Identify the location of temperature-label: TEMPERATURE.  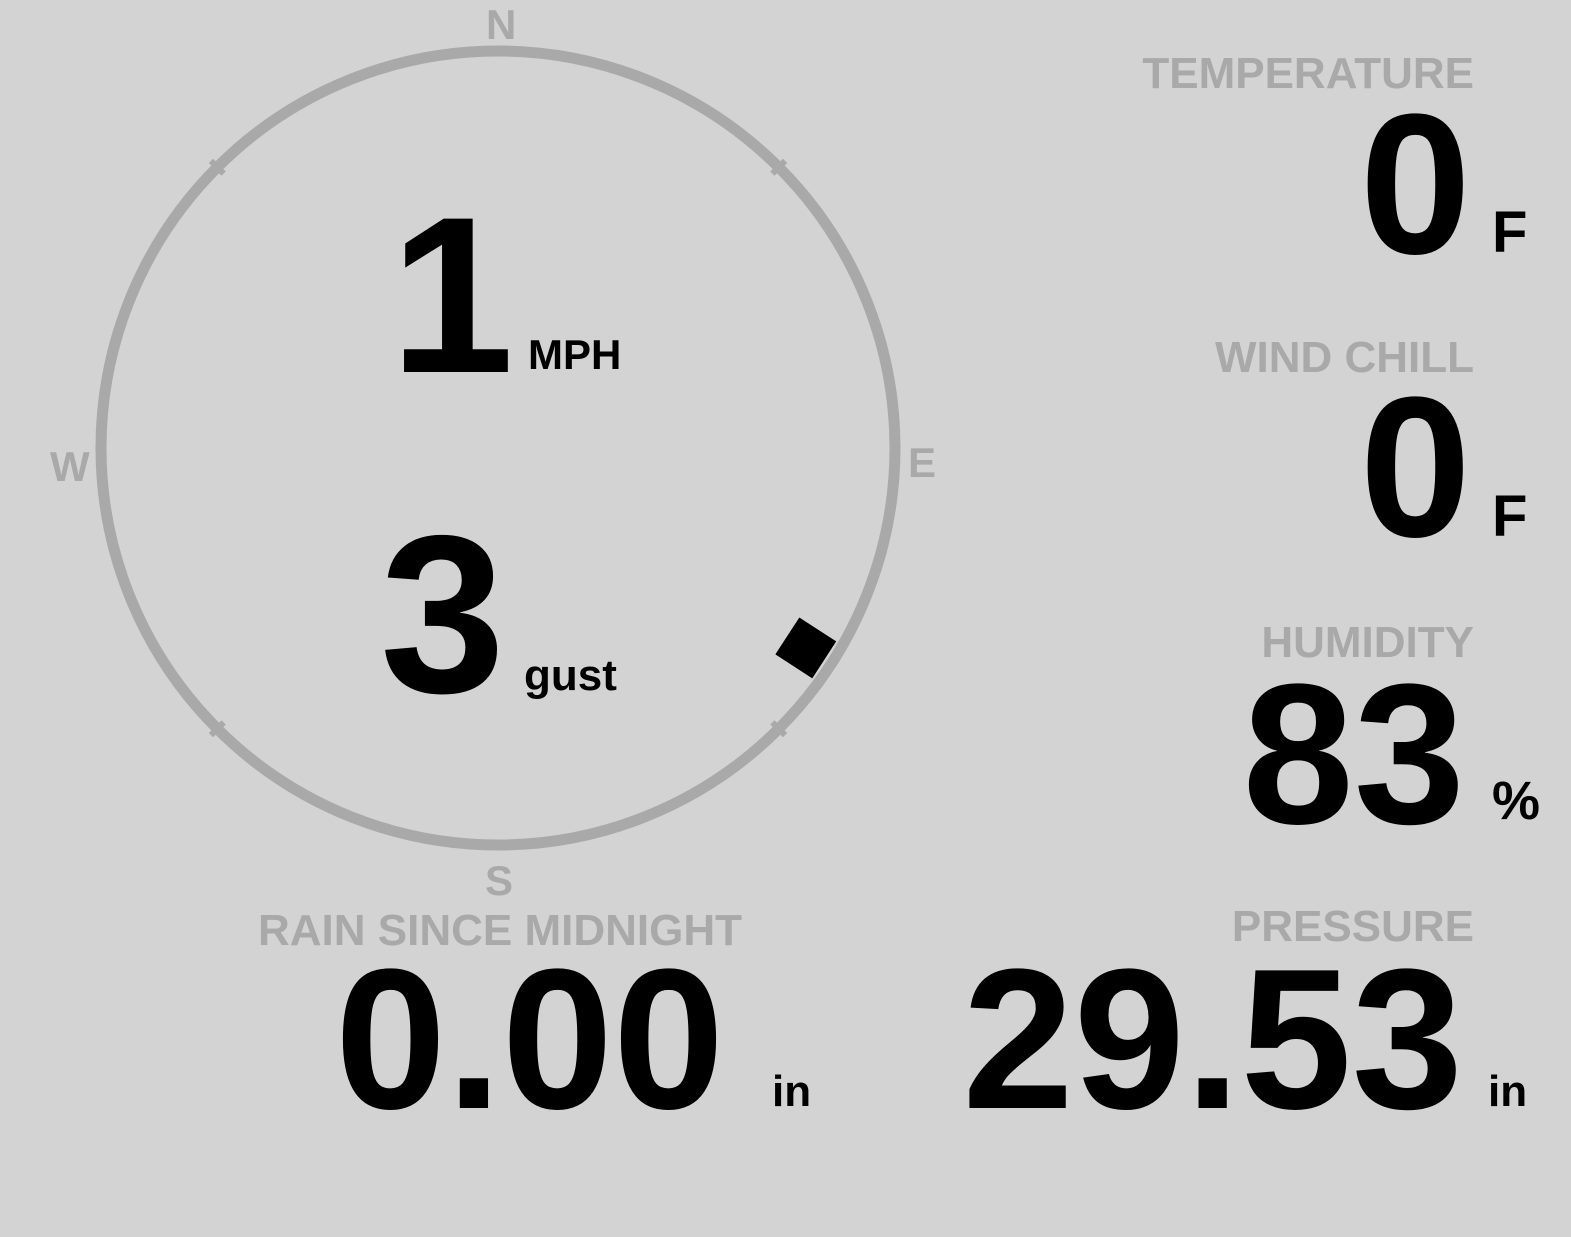
(1308, 73).